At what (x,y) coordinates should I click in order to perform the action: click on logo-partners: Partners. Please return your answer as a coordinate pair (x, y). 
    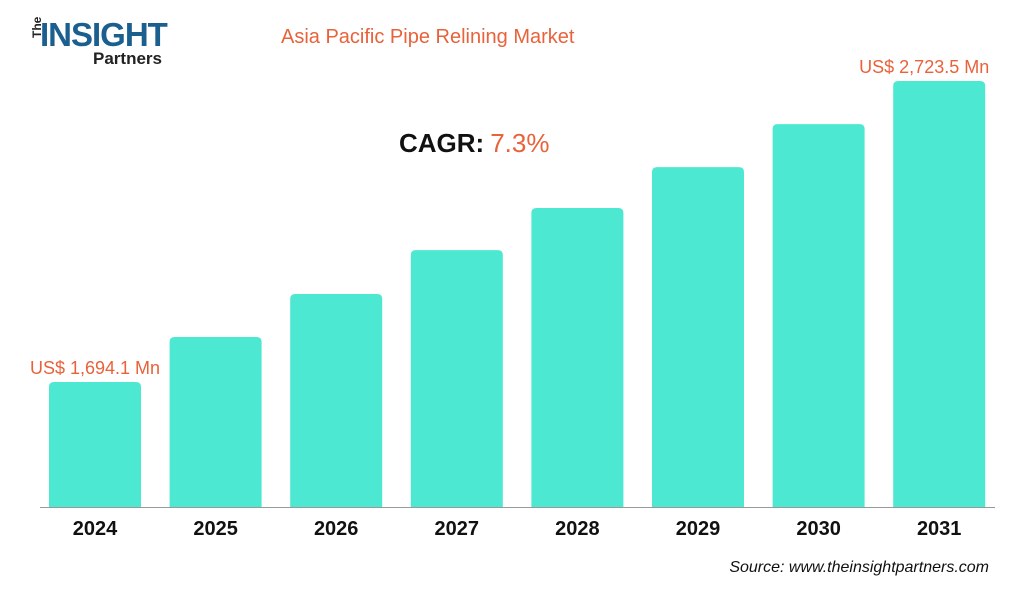
    Looking at the image, I should click on (127, 58).